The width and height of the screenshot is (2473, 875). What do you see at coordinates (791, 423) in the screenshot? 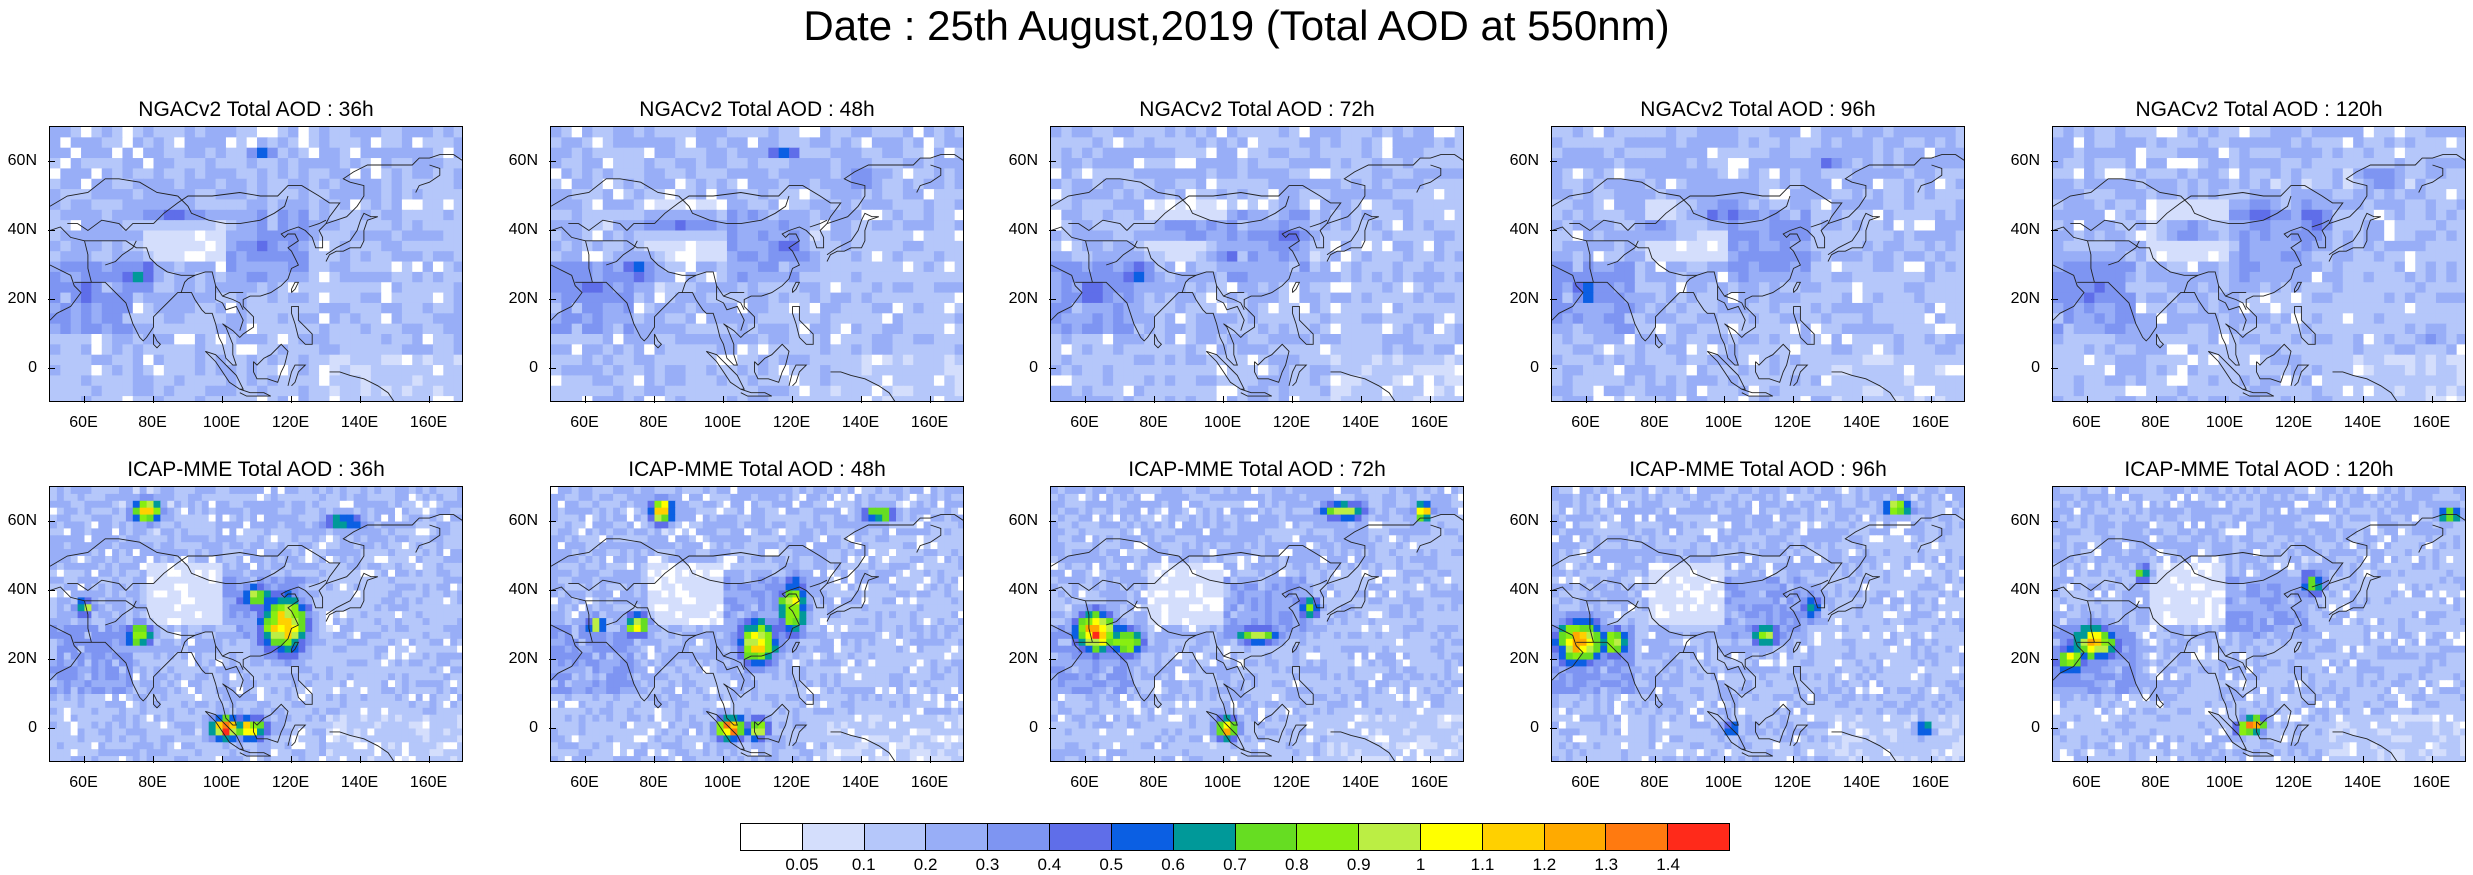
I see `lon-tick-label: 120E` at bounding box center [791, 423].